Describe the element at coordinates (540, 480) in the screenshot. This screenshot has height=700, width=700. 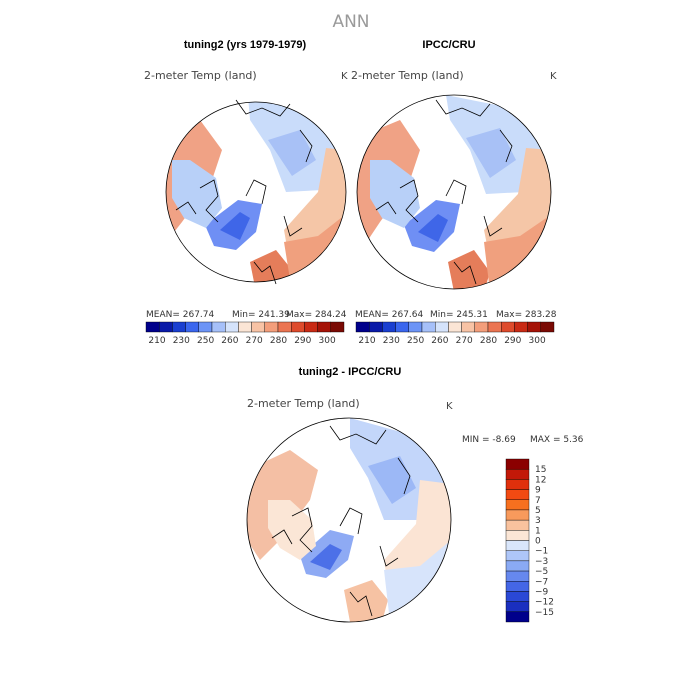
I see `colorbar-tick-label: 12` at that location.